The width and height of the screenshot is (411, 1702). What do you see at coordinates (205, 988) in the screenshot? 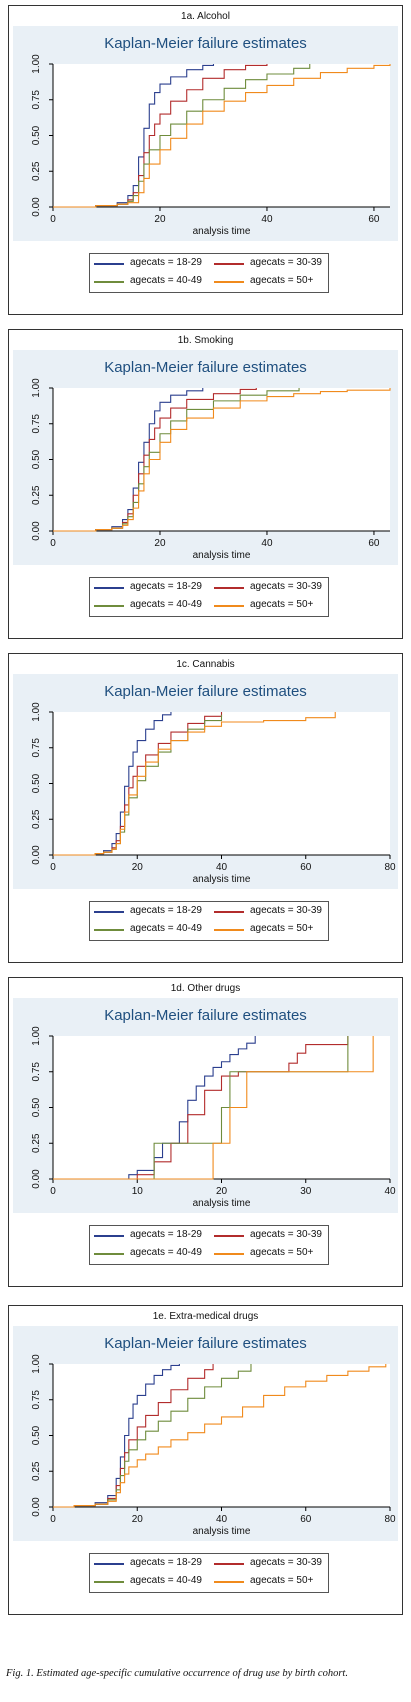
I see `panel-caption: 1d. Other drugs` at bounding box center [205, 988].